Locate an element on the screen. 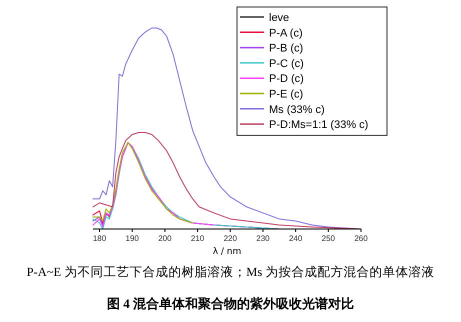 The height and width of the screenshot is (322, 461). legend-label: P-E (c) is located at coordinates (286, 94).